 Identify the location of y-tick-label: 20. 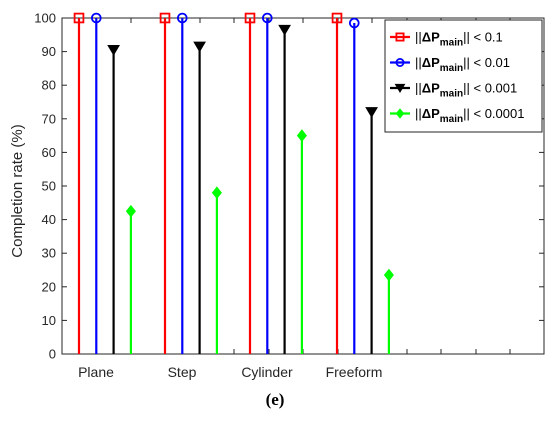
(49, 286).